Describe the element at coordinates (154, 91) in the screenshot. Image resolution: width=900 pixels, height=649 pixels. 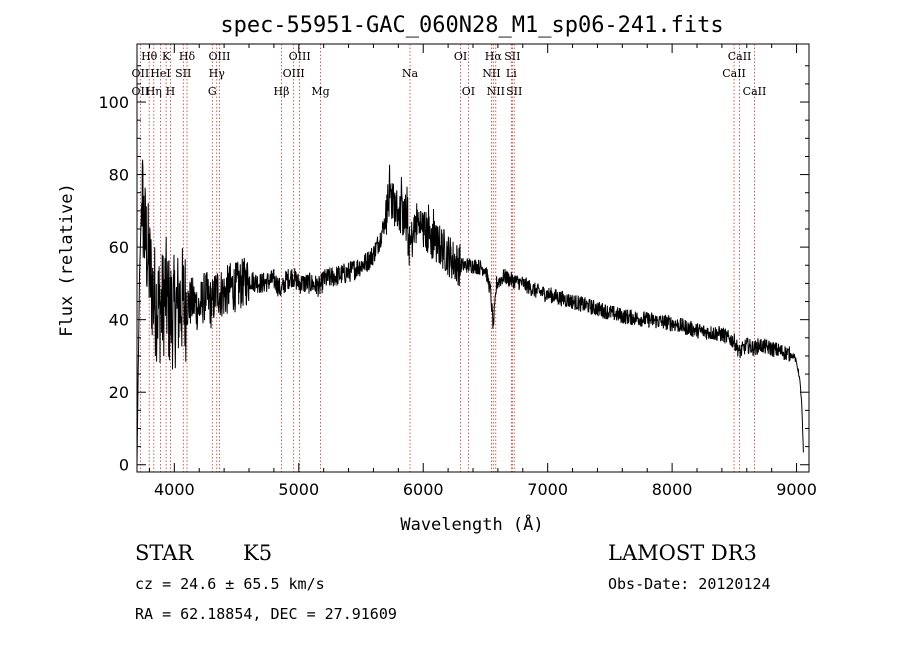
I see `emission-line-label: Hη` at that location.